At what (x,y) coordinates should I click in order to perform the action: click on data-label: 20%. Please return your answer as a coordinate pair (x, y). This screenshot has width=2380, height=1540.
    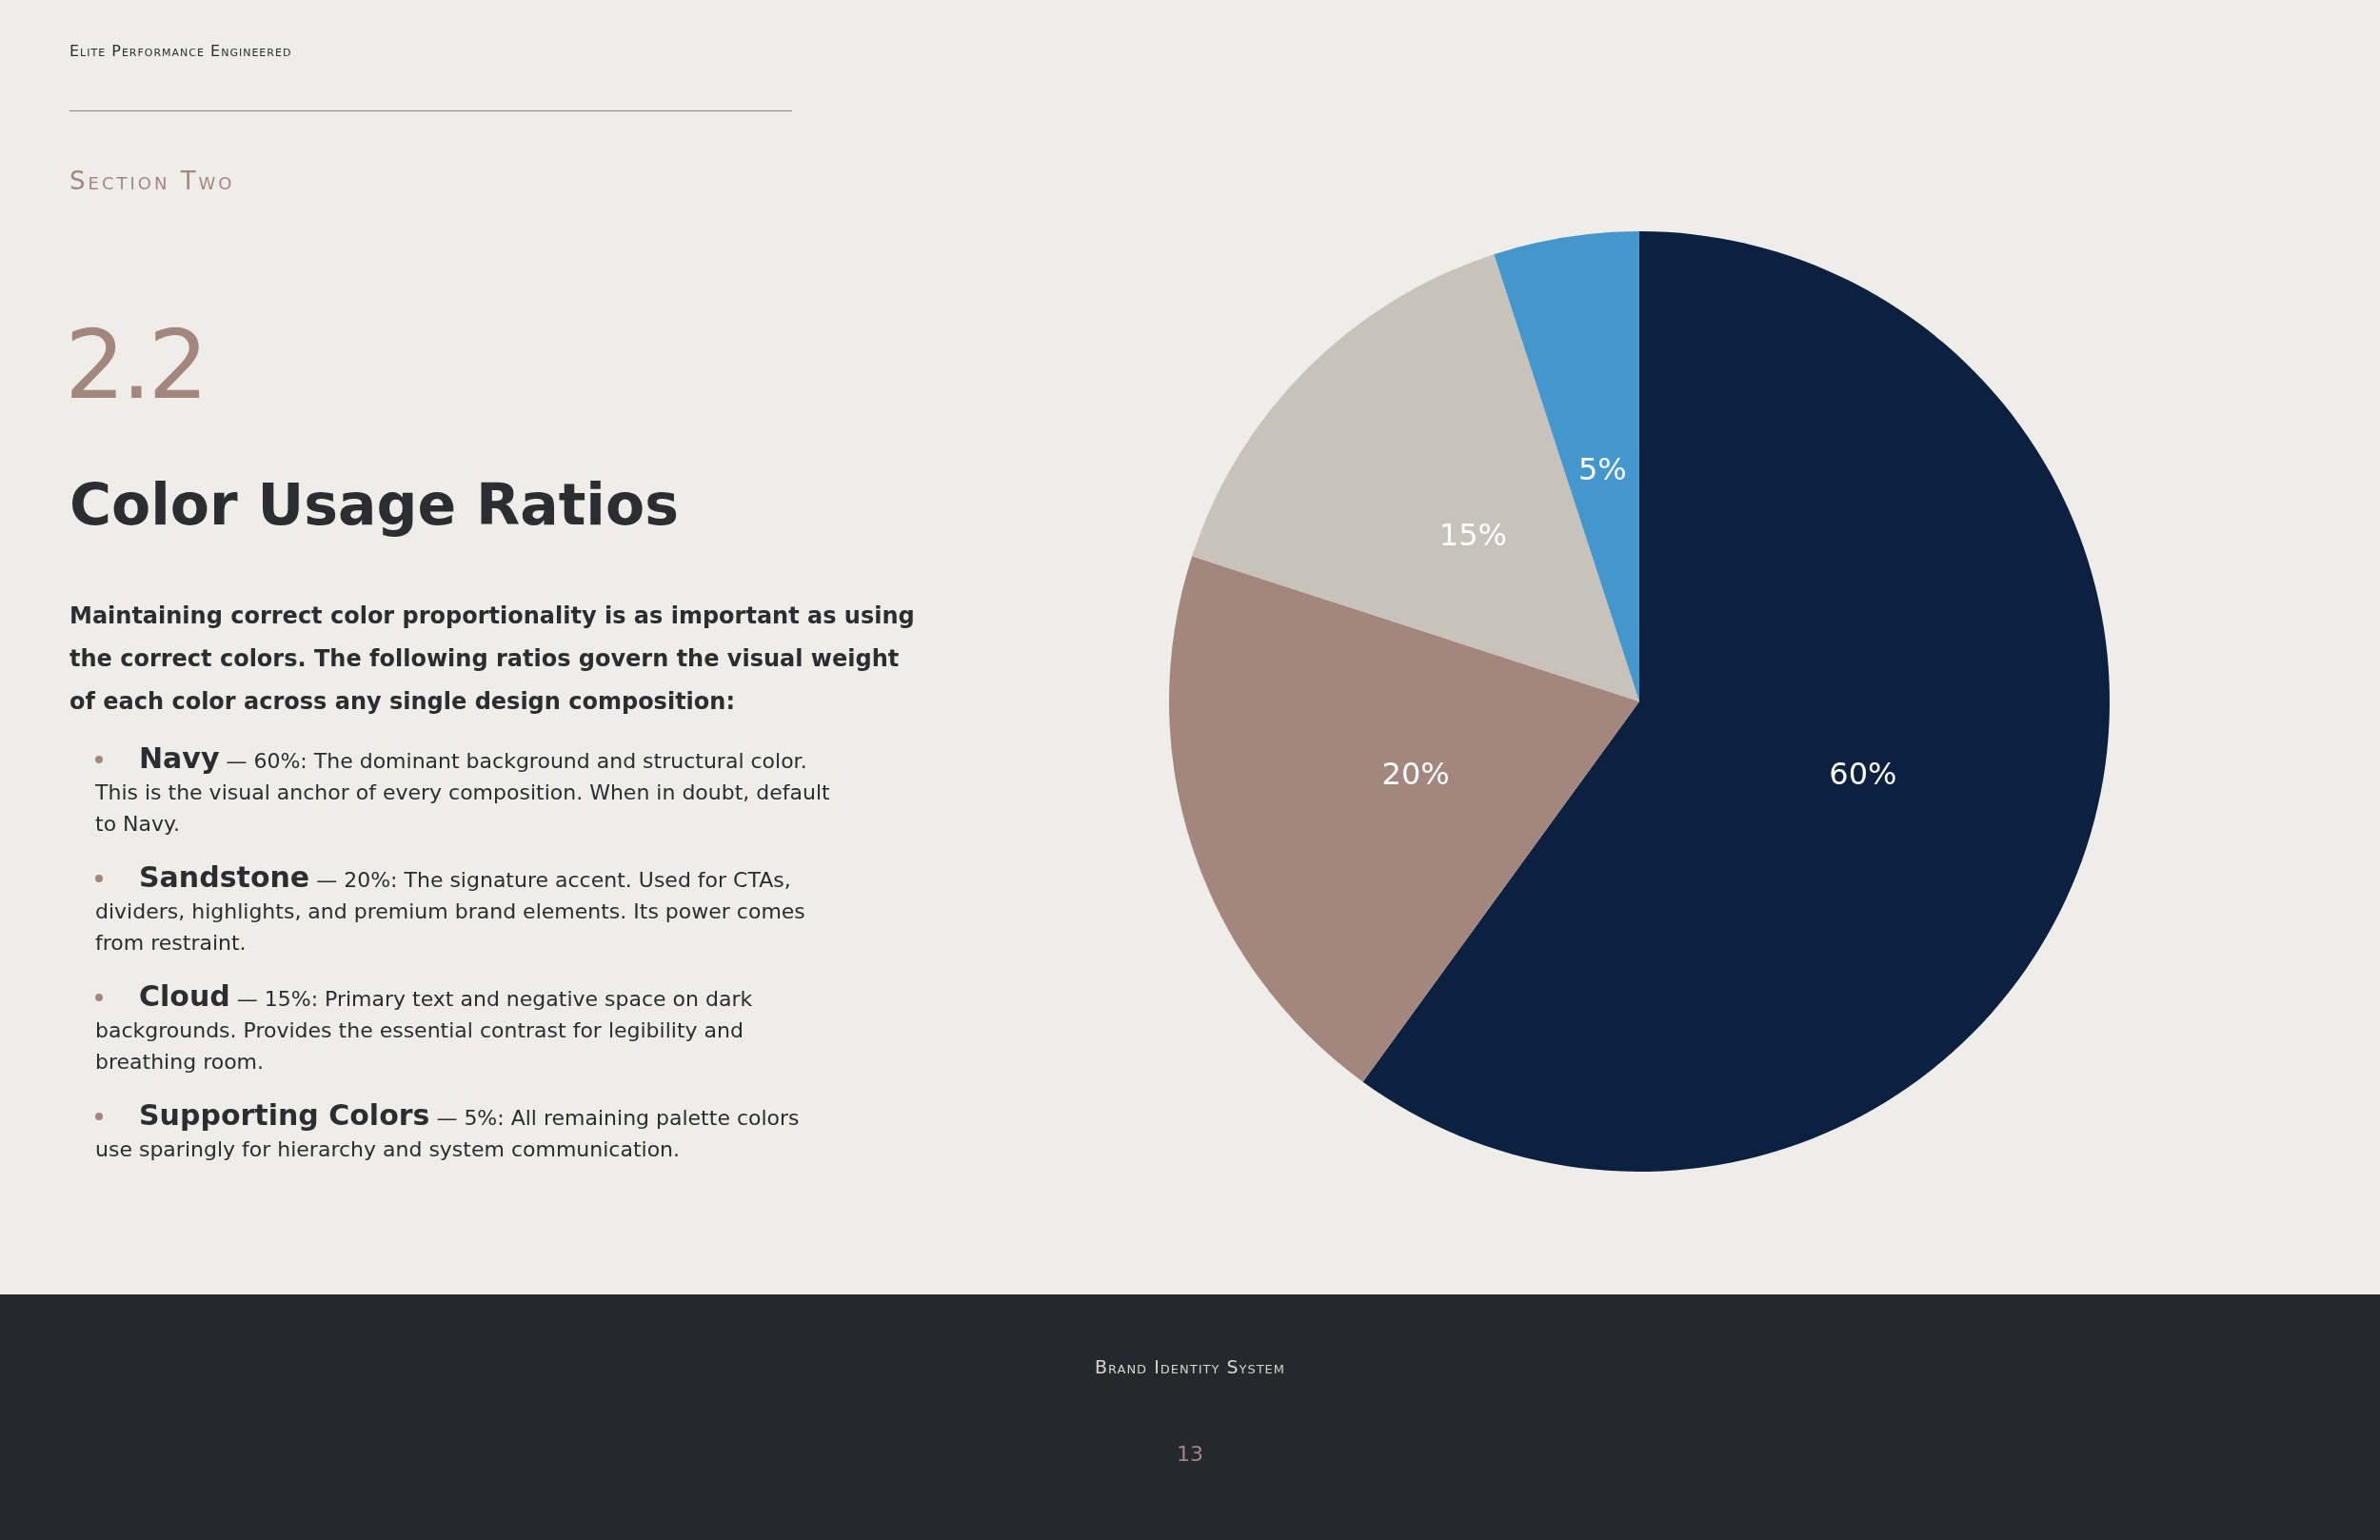
    Looking at the image, I should click on (1415, 774).